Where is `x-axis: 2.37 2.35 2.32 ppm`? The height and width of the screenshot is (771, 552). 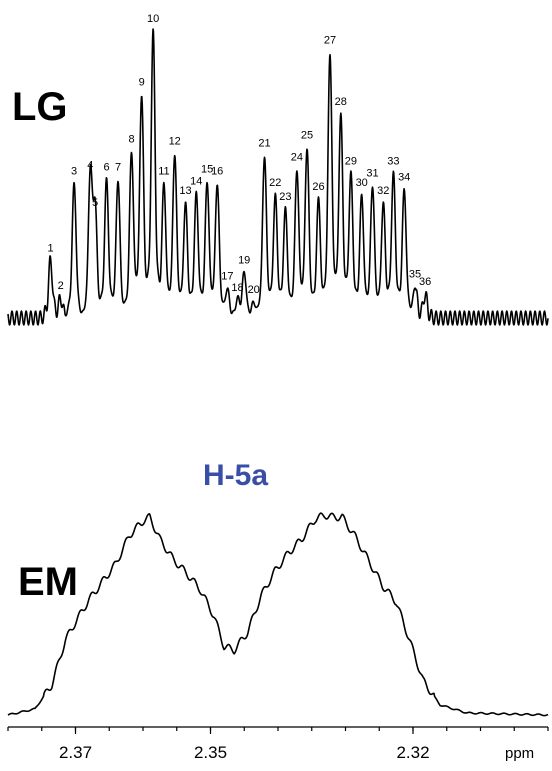
x-axis: 2.37 2.35 2.32 ppm is located at coordinates (278, 744).